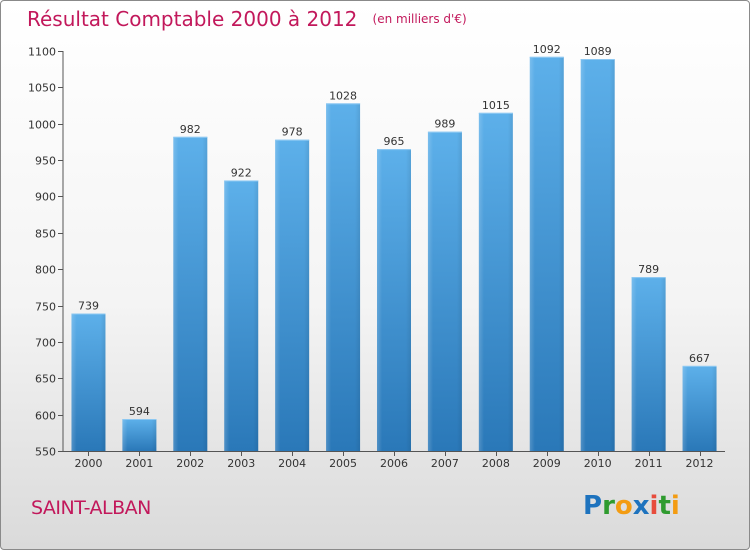 The height and width of the screenshot is (550, 750). Describe the element at coordinates (700, 463) in the screenshot. I see `x-tick-label: 2012` at that location.